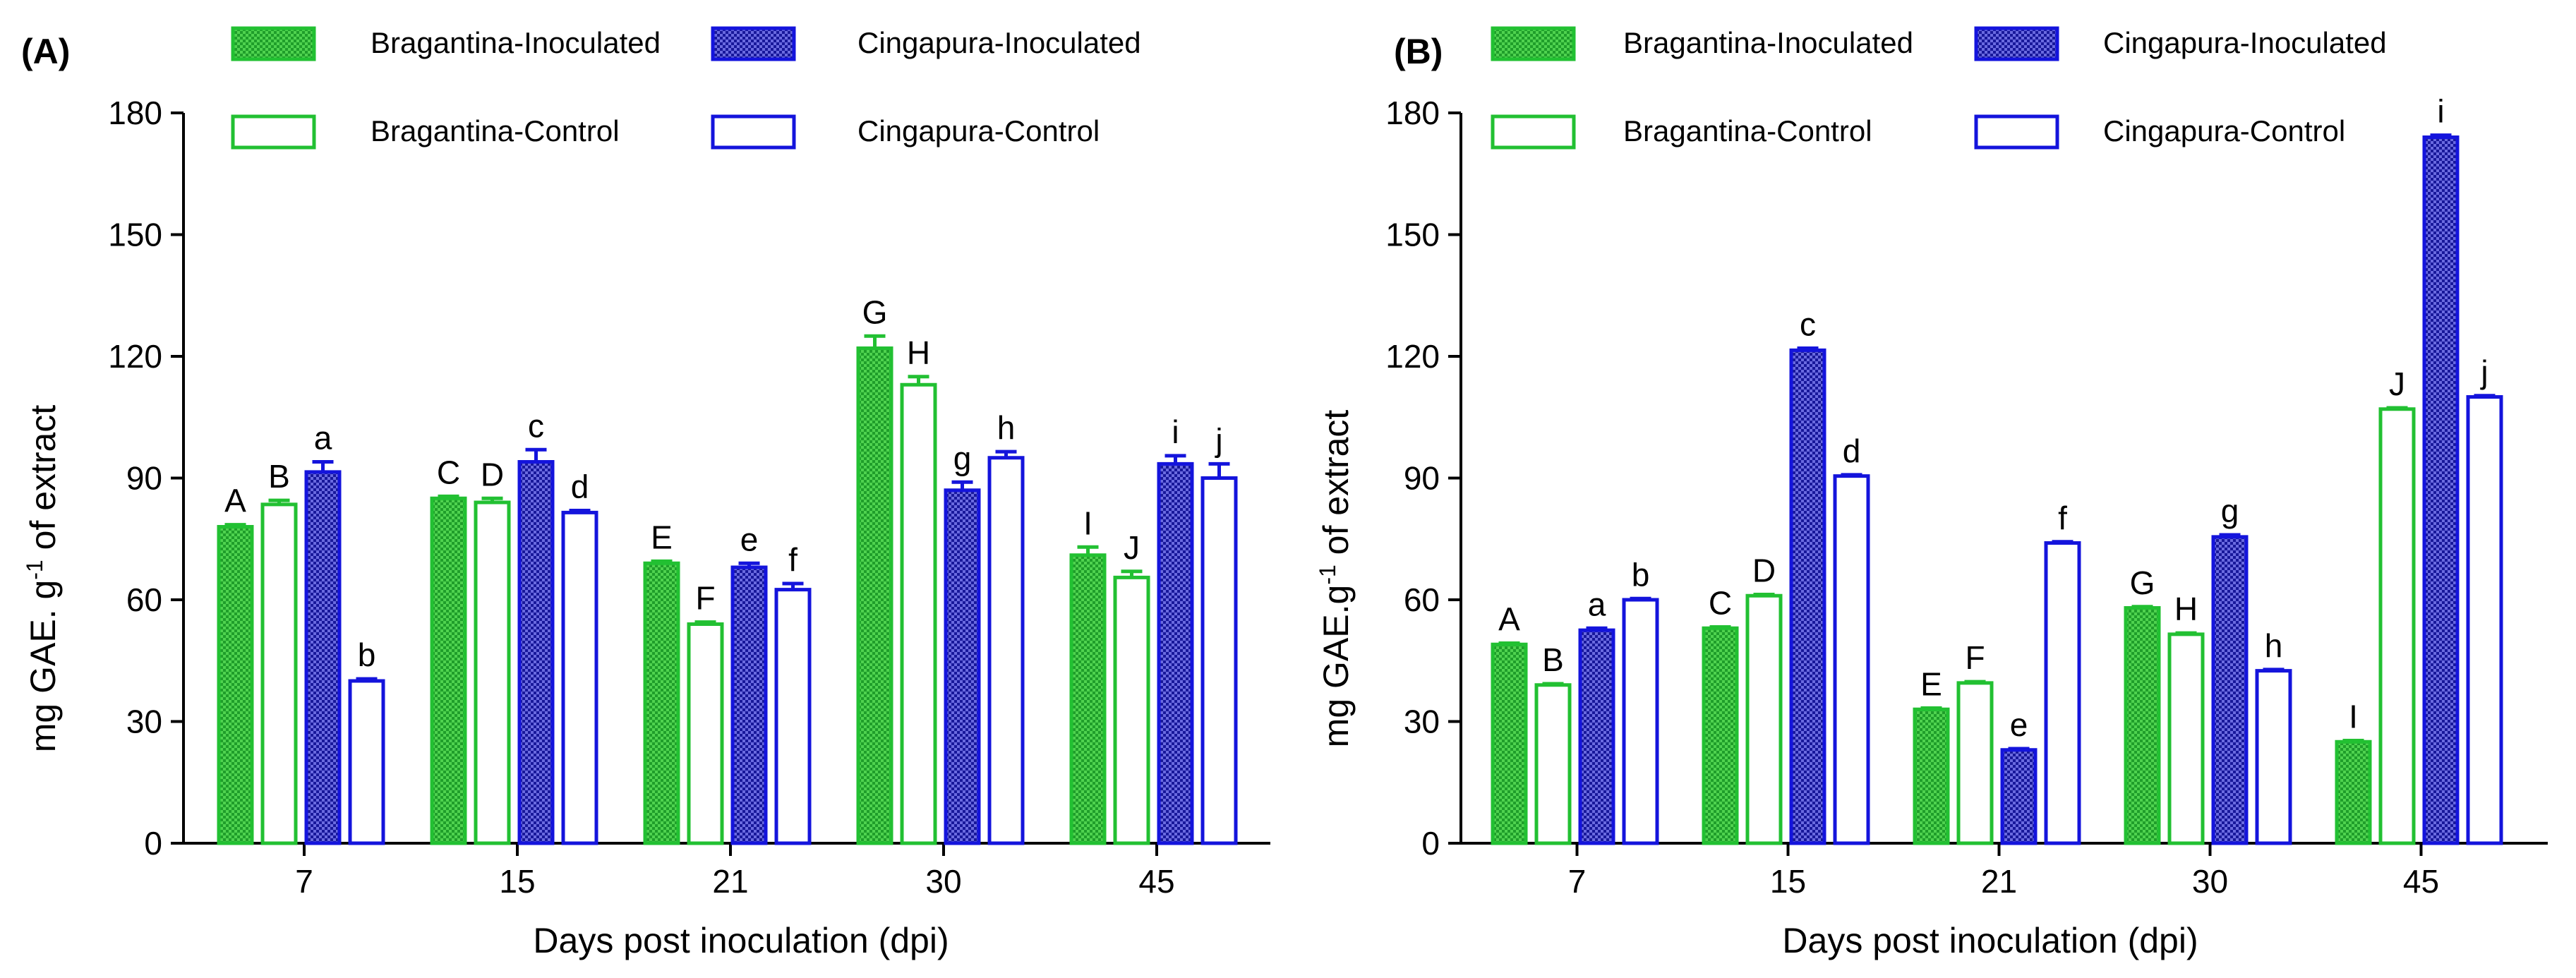 Image resolution: width=2576 pixels, height=978 pixels. I want to click on y-axis-title: mg GAE. g-1 of extract, so click(42, 579).